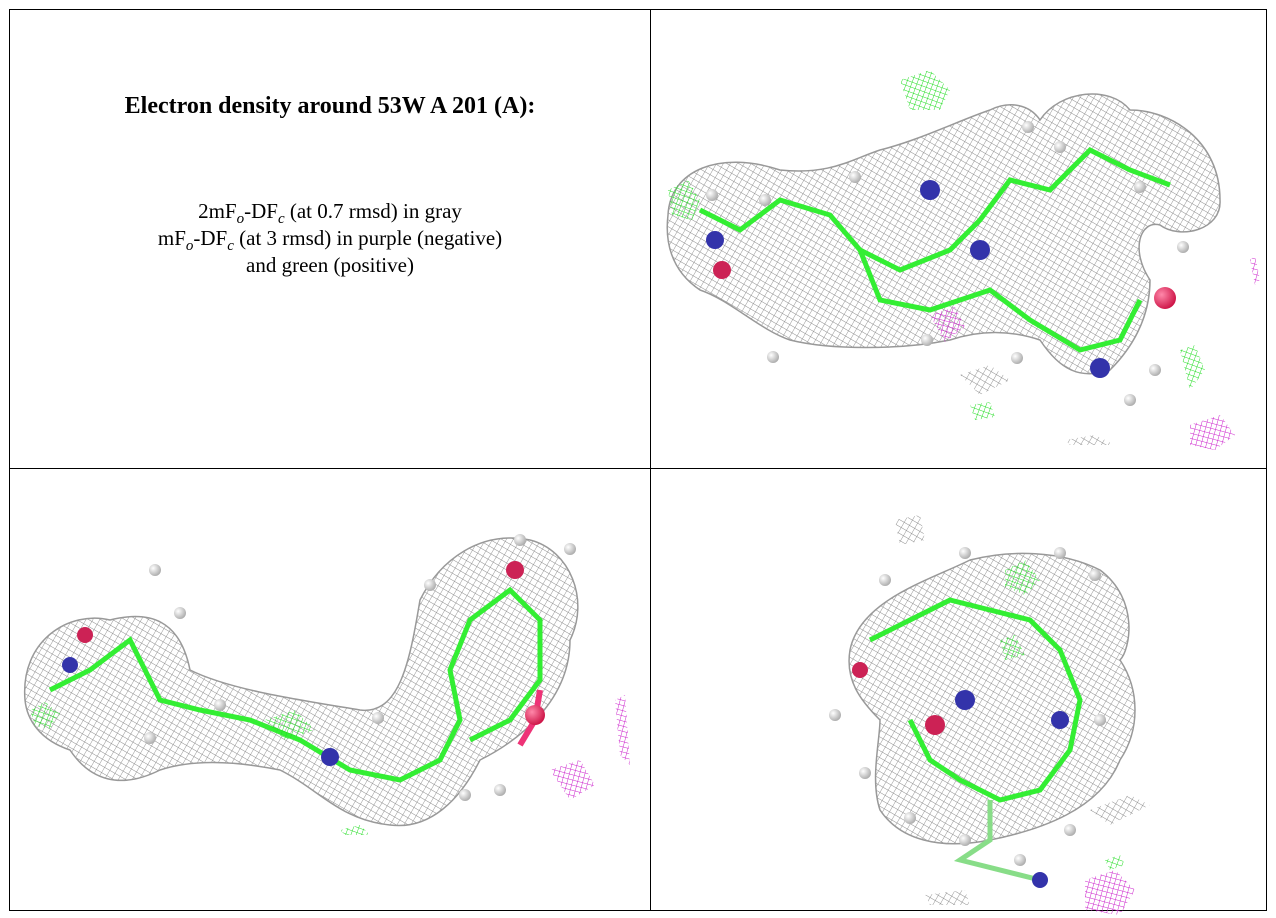 This screenshot has height=918, width=1276. What do you see at coordinates (374, 211) in the screenshot?
I see `caption-text: (at 0.7 rmsd) in gray` at bounding box center [374, 211].